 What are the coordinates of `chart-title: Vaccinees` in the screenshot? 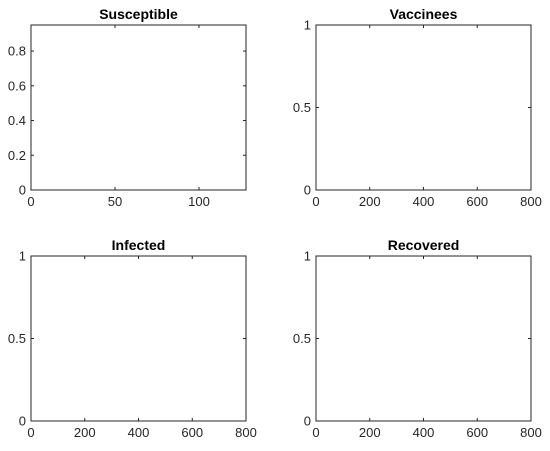 It's located at (424, 14).